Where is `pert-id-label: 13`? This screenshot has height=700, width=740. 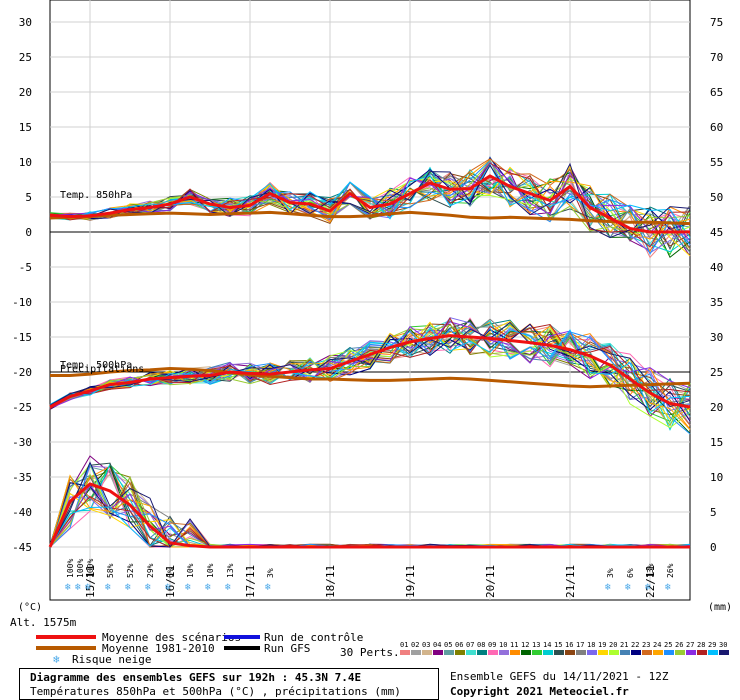 pert-id-label: 13 is located at coordinates (536, 645).